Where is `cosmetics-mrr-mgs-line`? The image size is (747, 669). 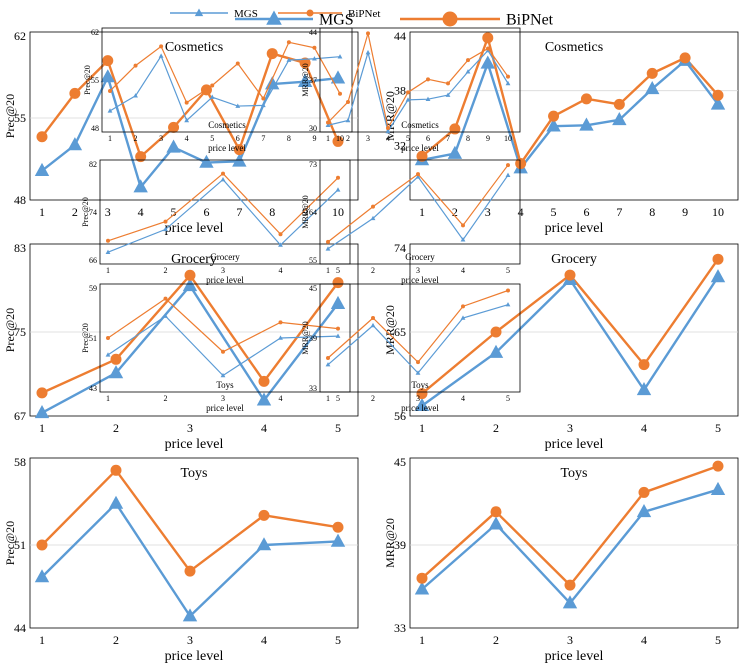
cosmetics-mrr-mgs-line is located at coordinates (570, 114).